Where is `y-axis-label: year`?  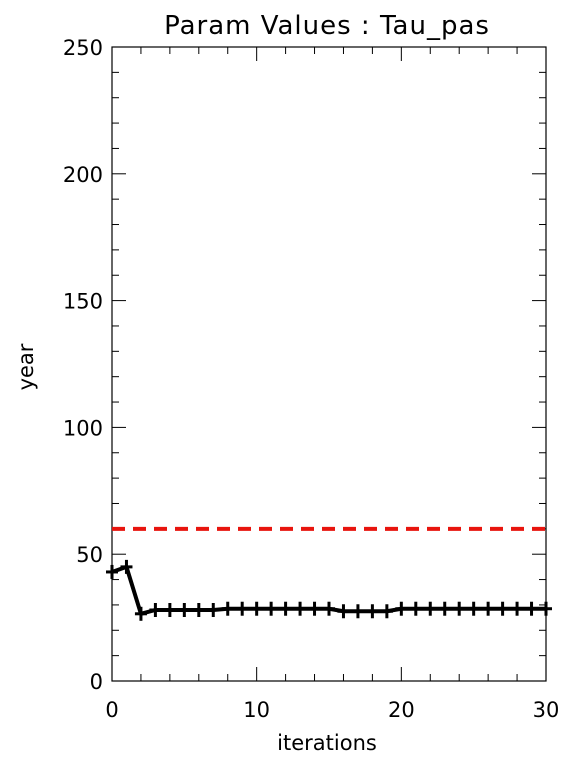
y-axis-label: year is located at coordinates (26, 366).